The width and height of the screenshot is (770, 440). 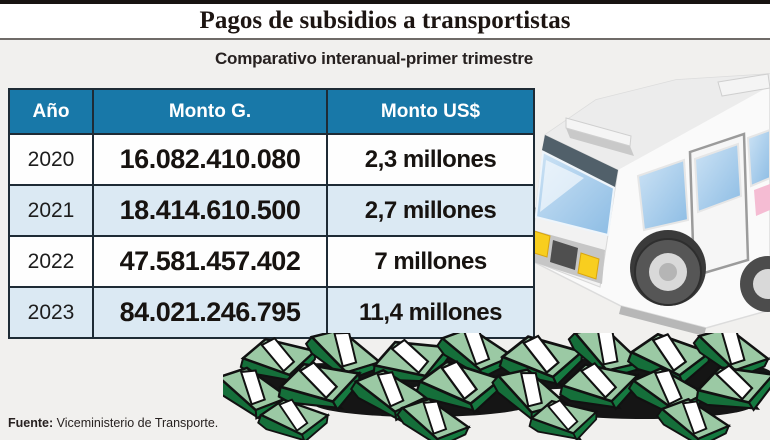 I want to click on monto-usd-2023: 11,4 millones, so click(x=430, y=312).